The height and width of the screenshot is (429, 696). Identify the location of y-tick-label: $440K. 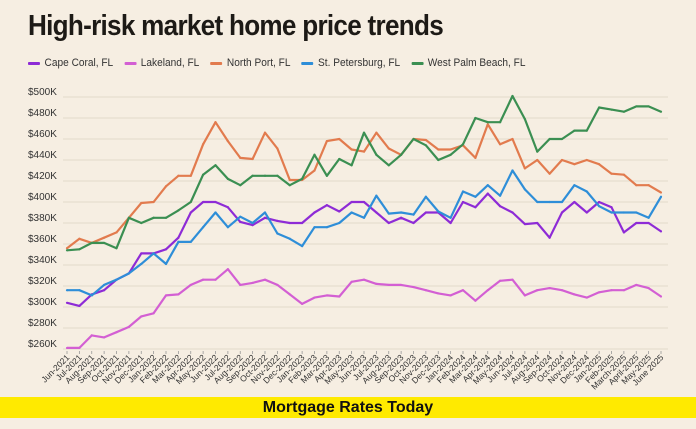
(42, 155).